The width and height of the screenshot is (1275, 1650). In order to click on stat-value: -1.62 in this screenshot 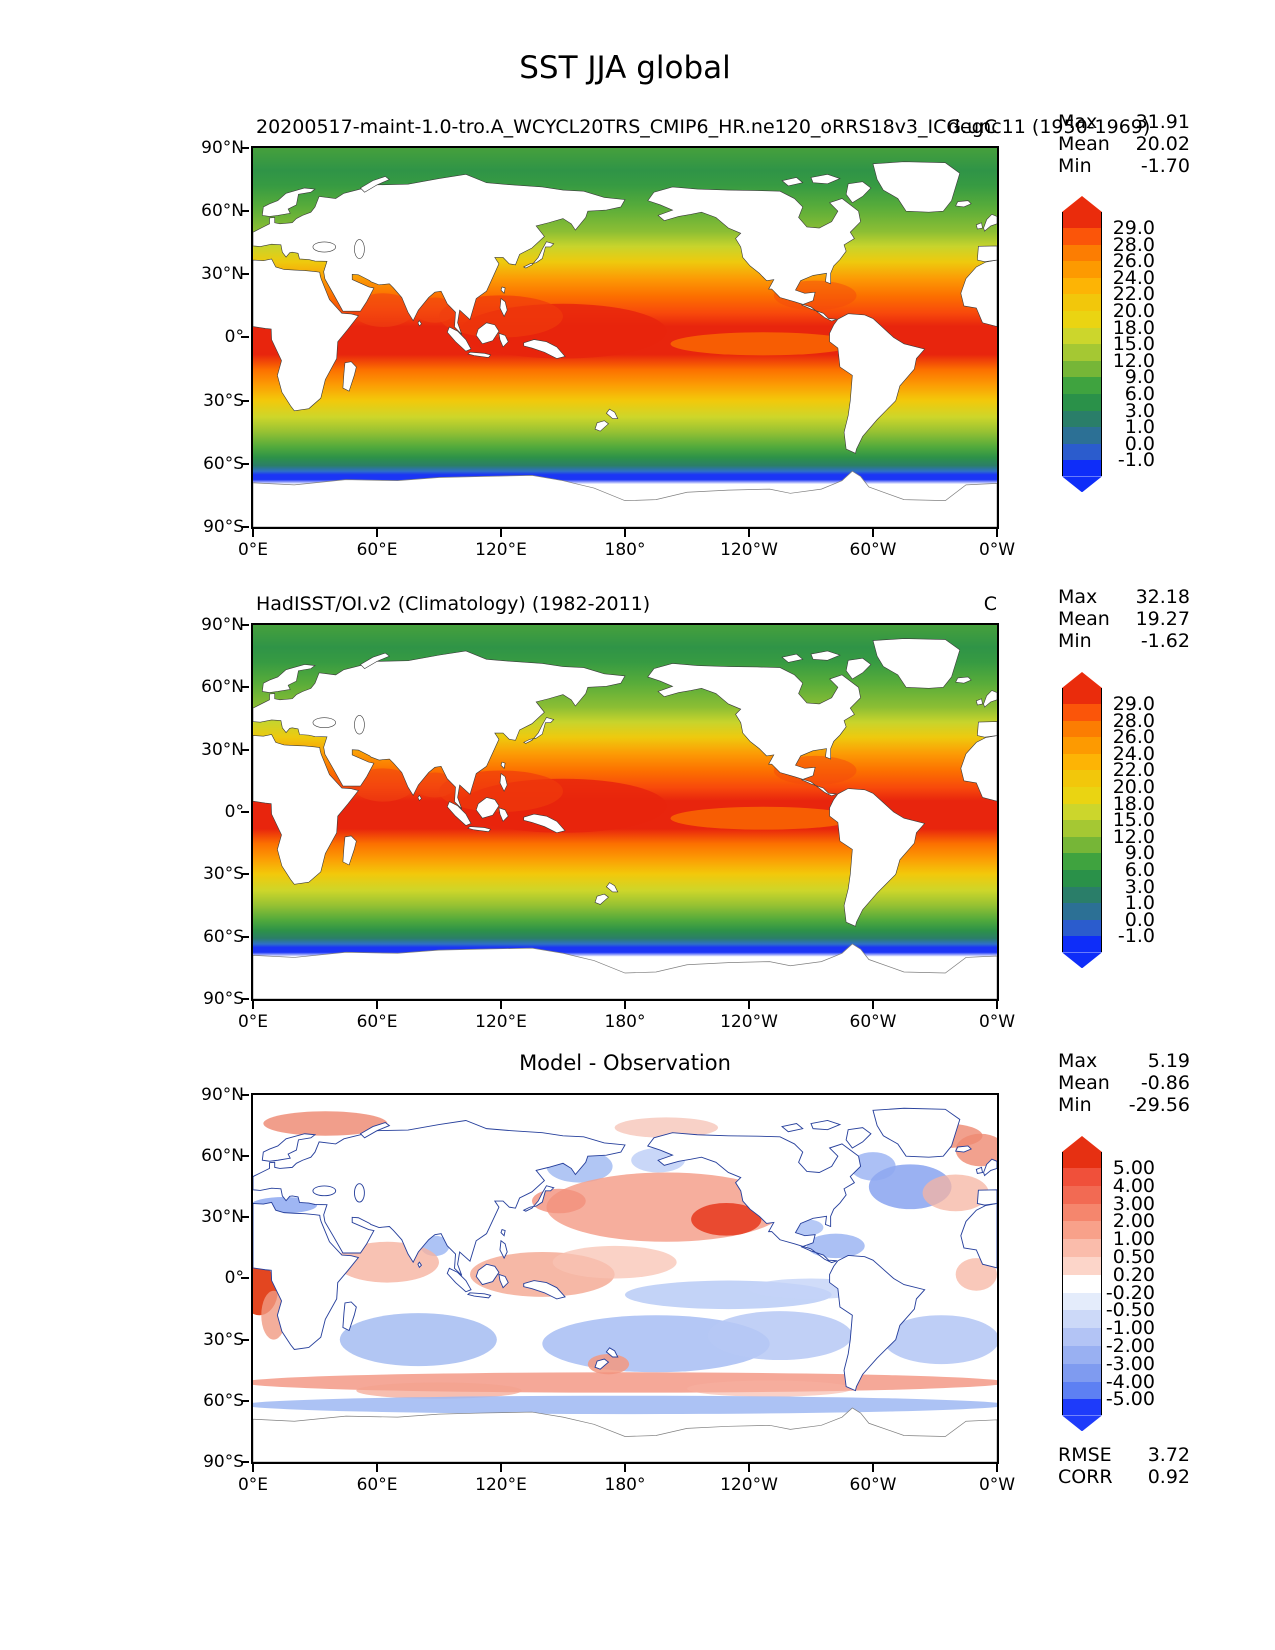, I will do `click(1165, 641)`.